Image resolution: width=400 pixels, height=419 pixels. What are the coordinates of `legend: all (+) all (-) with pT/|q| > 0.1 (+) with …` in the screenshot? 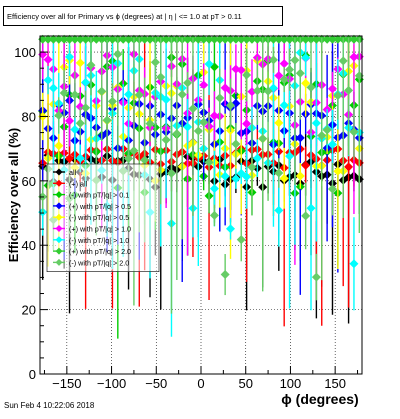 It's located at (103, 217).